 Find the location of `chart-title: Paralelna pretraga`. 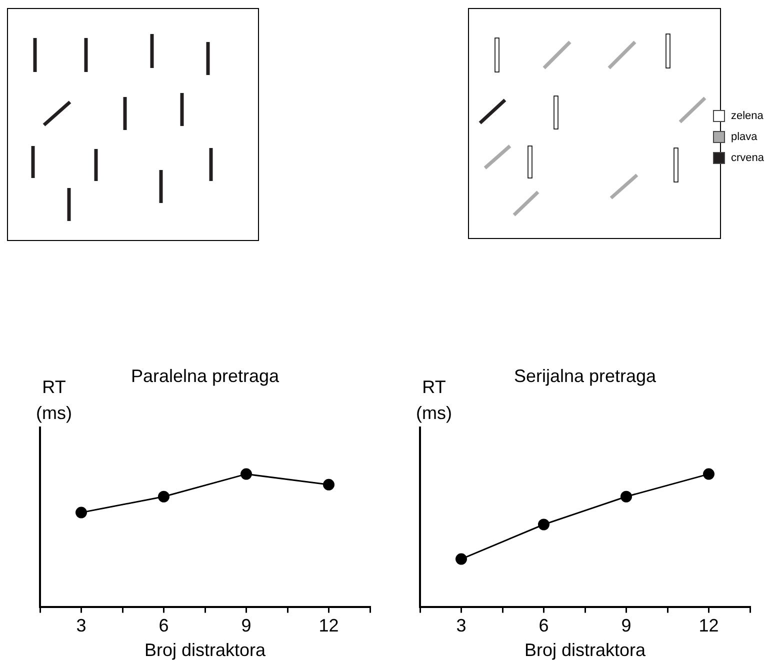

chart-title: Paralelna pretraga is located at coordinates (205, 376).